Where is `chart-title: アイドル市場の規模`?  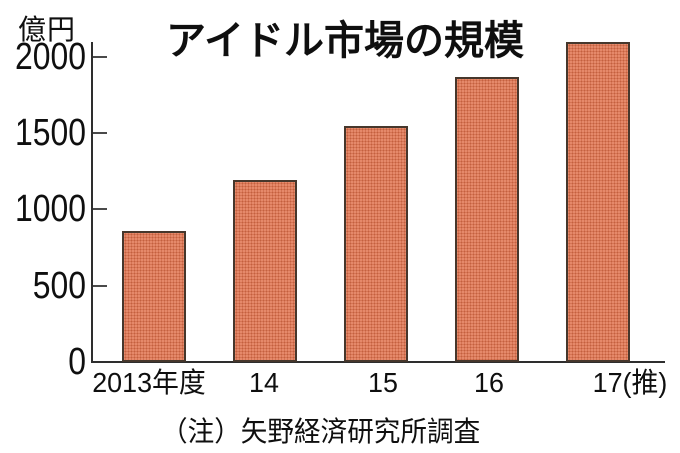
chart-title: アイドル市場の規模 is located at coordinates (345, 41).